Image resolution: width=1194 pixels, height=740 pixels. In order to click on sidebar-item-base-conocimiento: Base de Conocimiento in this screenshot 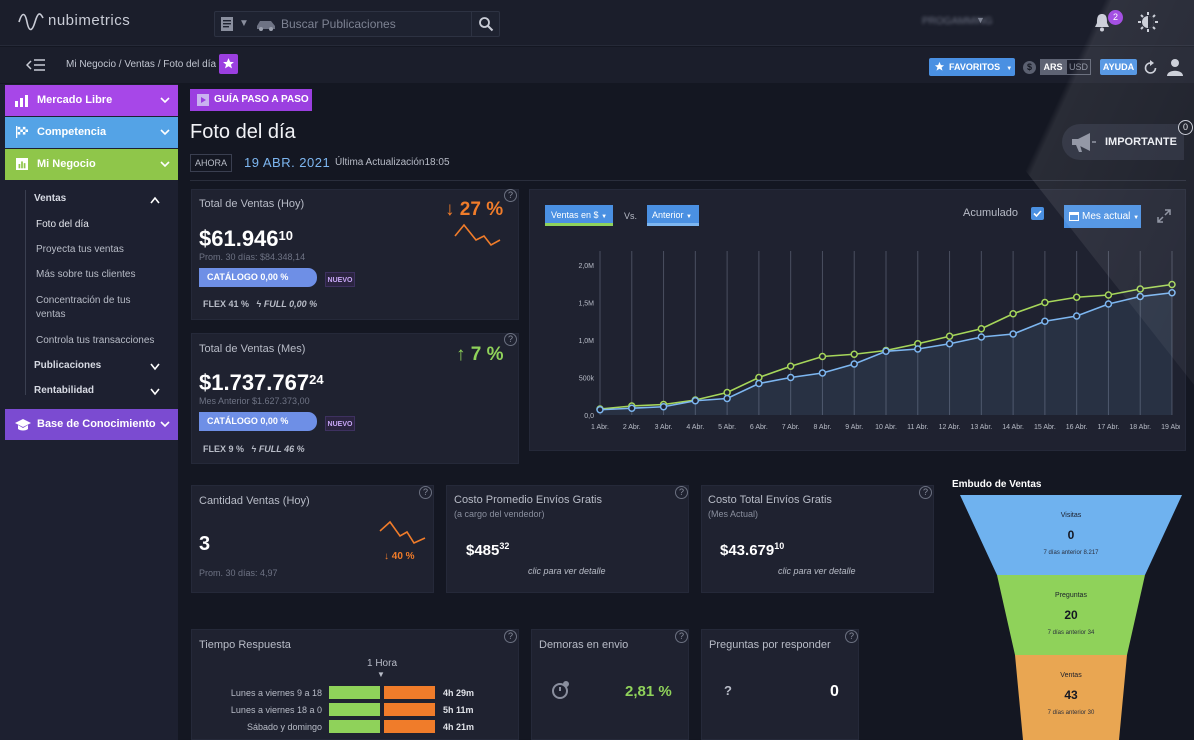, I will do `click(91, 424)`.